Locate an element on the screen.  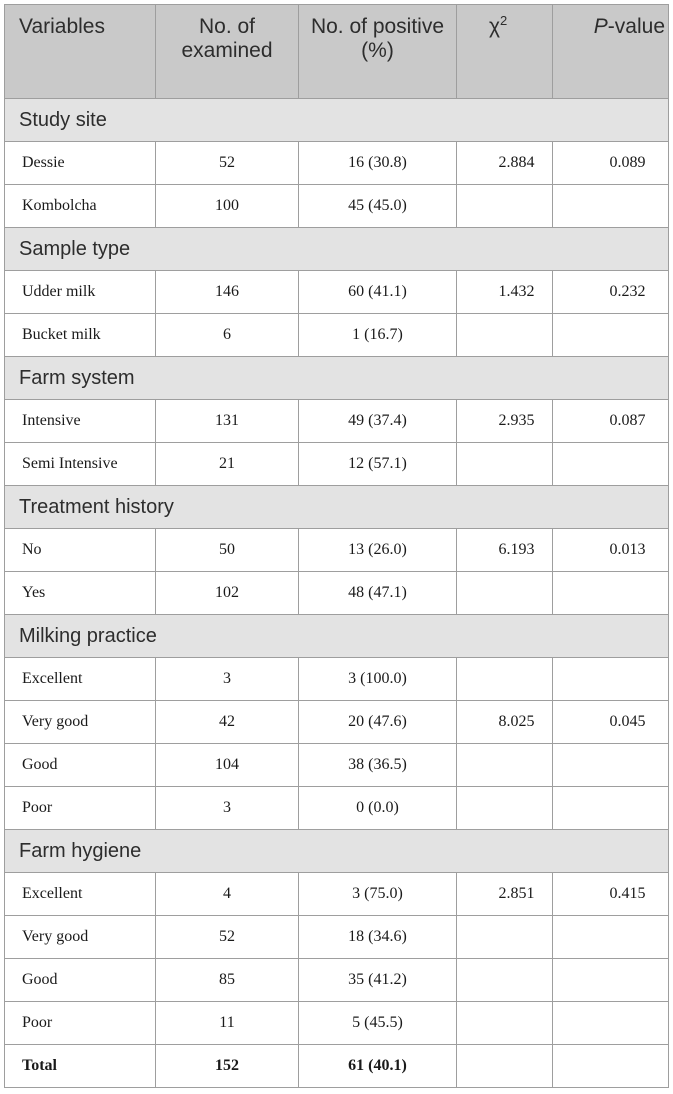
table-row: Very good 42 20 (47.6) 8.025 0.045 is located at coordinates (336, 722).